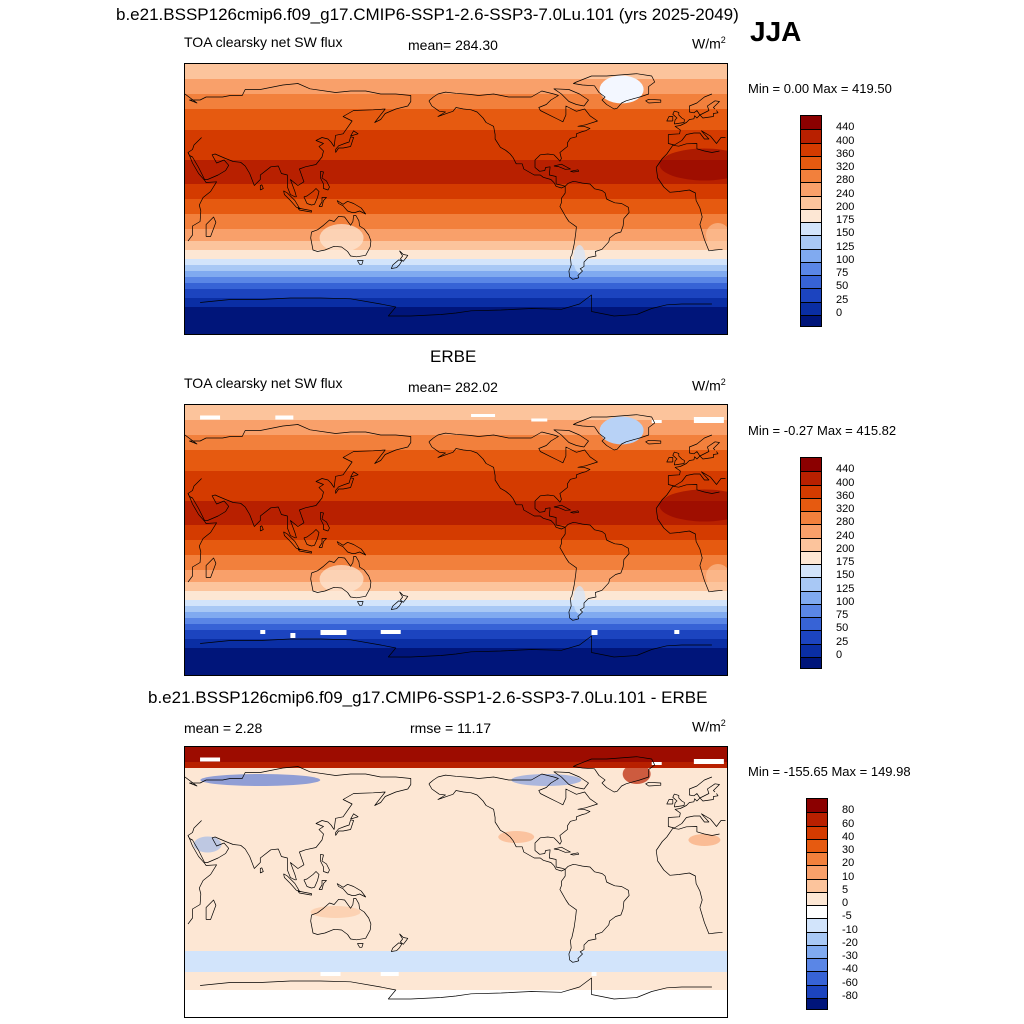 This screenshot has width=1024, height=1024. Describe the element at coordinates (822, 430) in the screenshot. I see `panel-2-minmax: Min = -0.27 Max = 415.82` at that location.